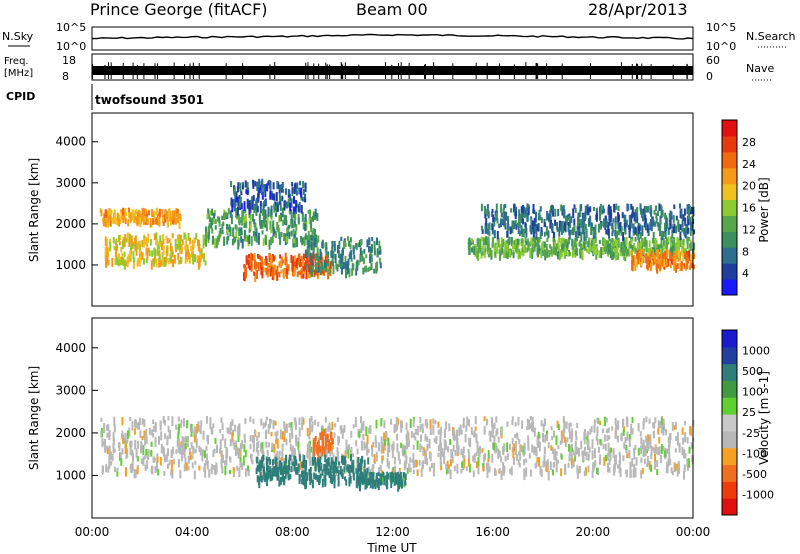  I want to click on colorbar-tick-label: 24, so click(749, 164).